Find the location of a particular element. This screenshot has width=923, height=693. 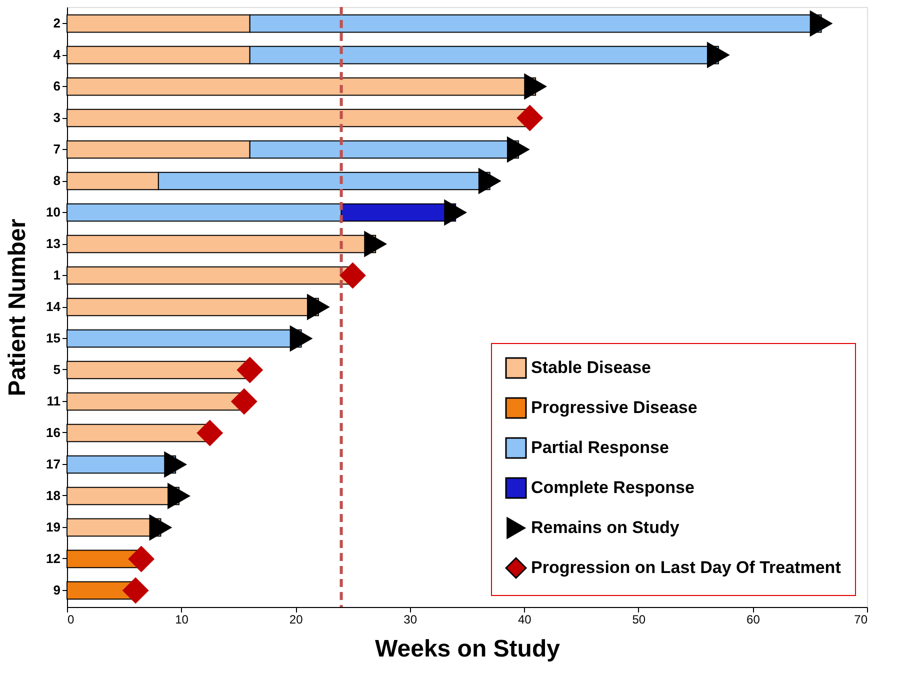

y-axis-title: Patient Number is located at coordinates (18, 307).